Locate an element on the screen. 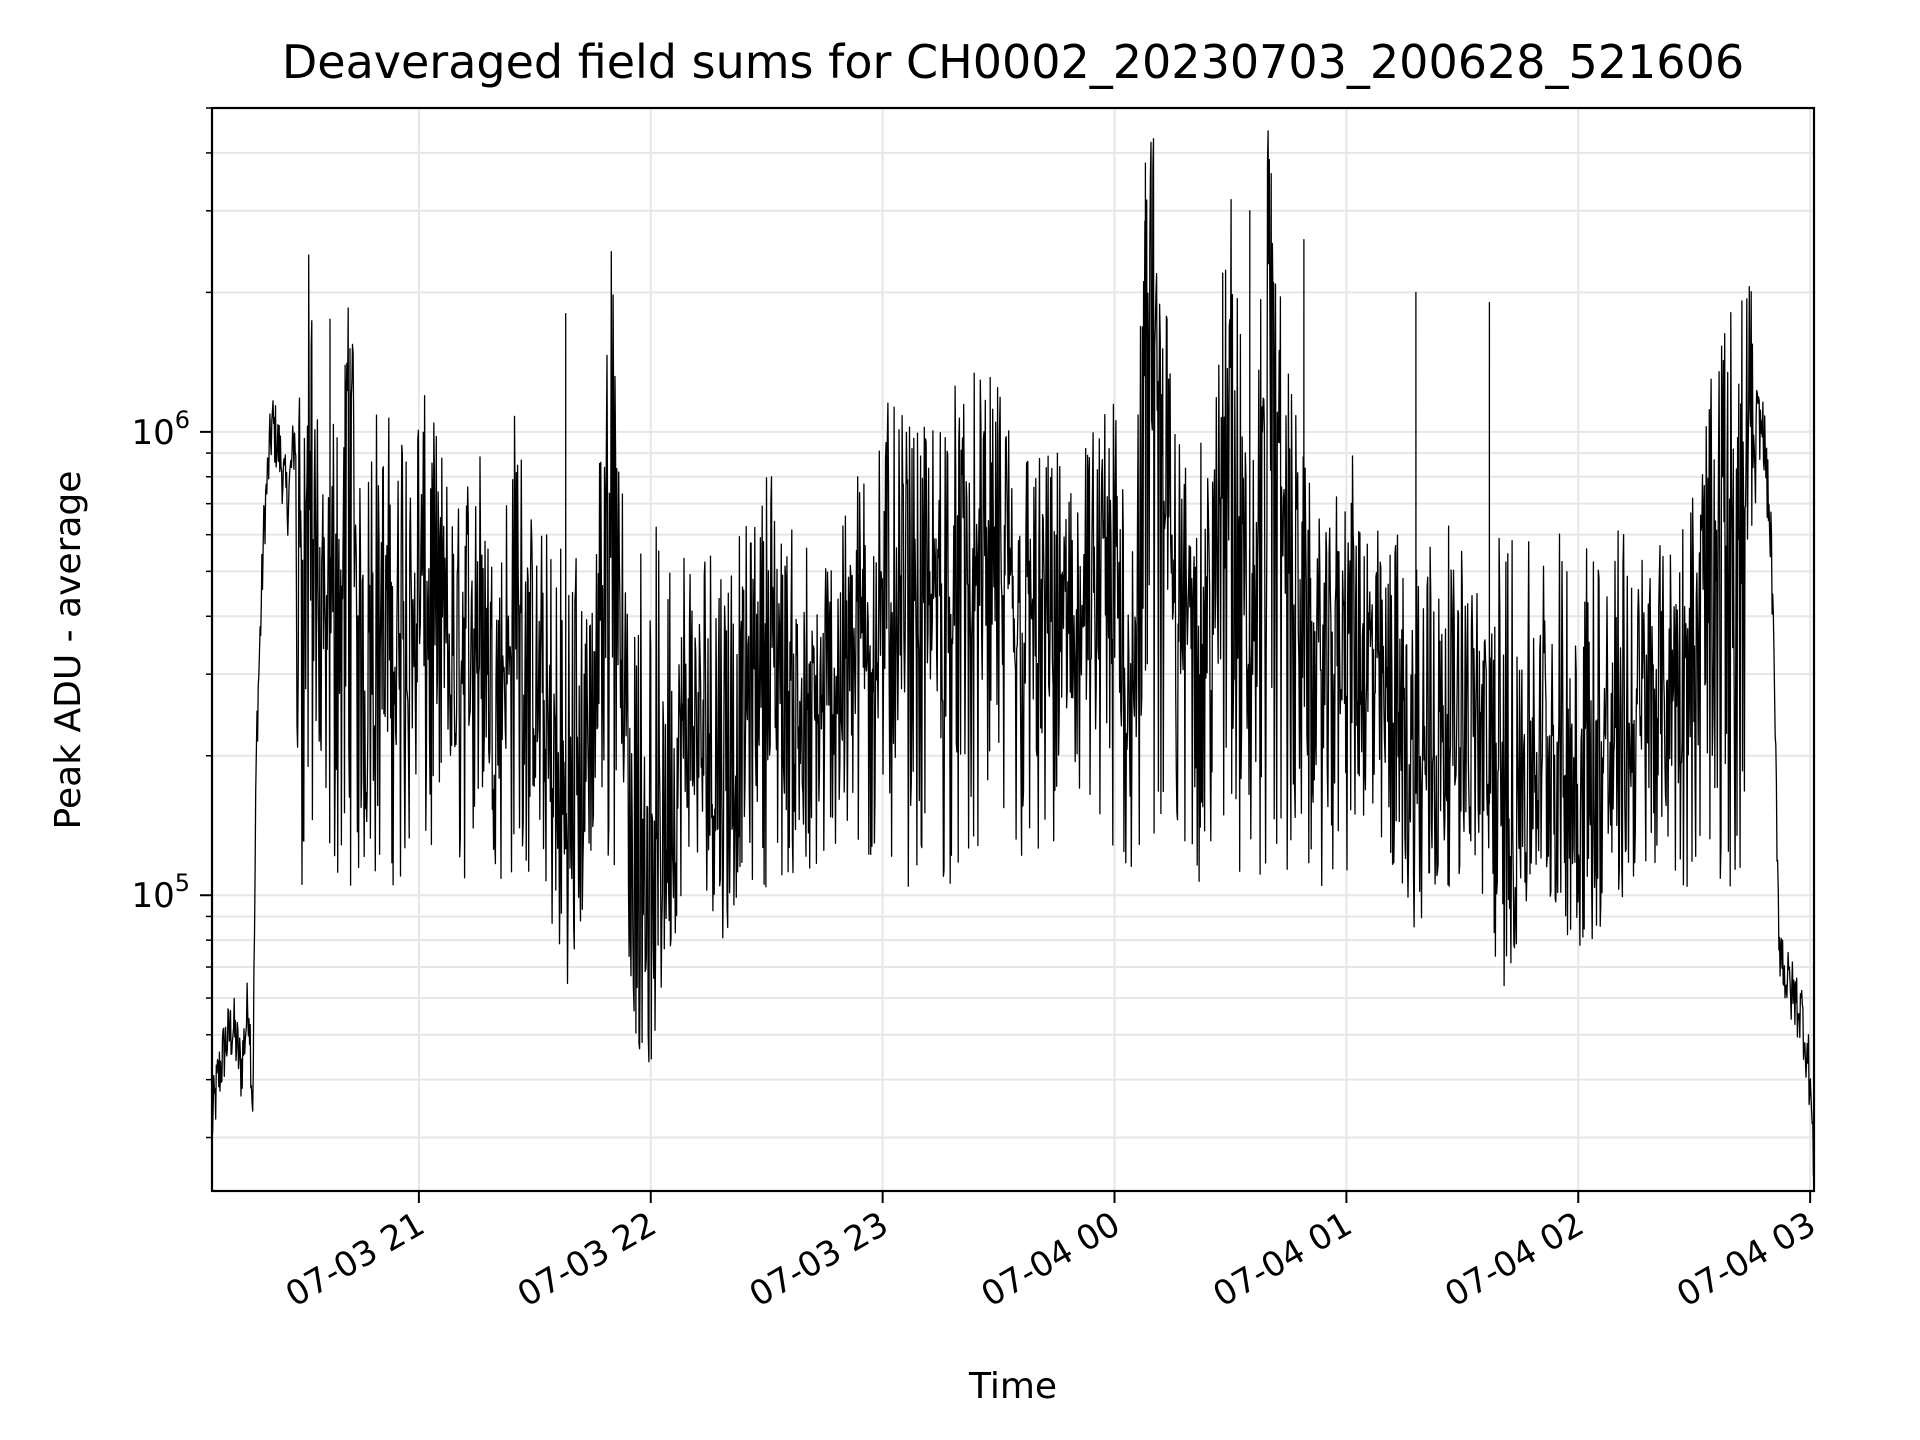  y-tick-label: 10⁵ is located at coordinates (160, 892).